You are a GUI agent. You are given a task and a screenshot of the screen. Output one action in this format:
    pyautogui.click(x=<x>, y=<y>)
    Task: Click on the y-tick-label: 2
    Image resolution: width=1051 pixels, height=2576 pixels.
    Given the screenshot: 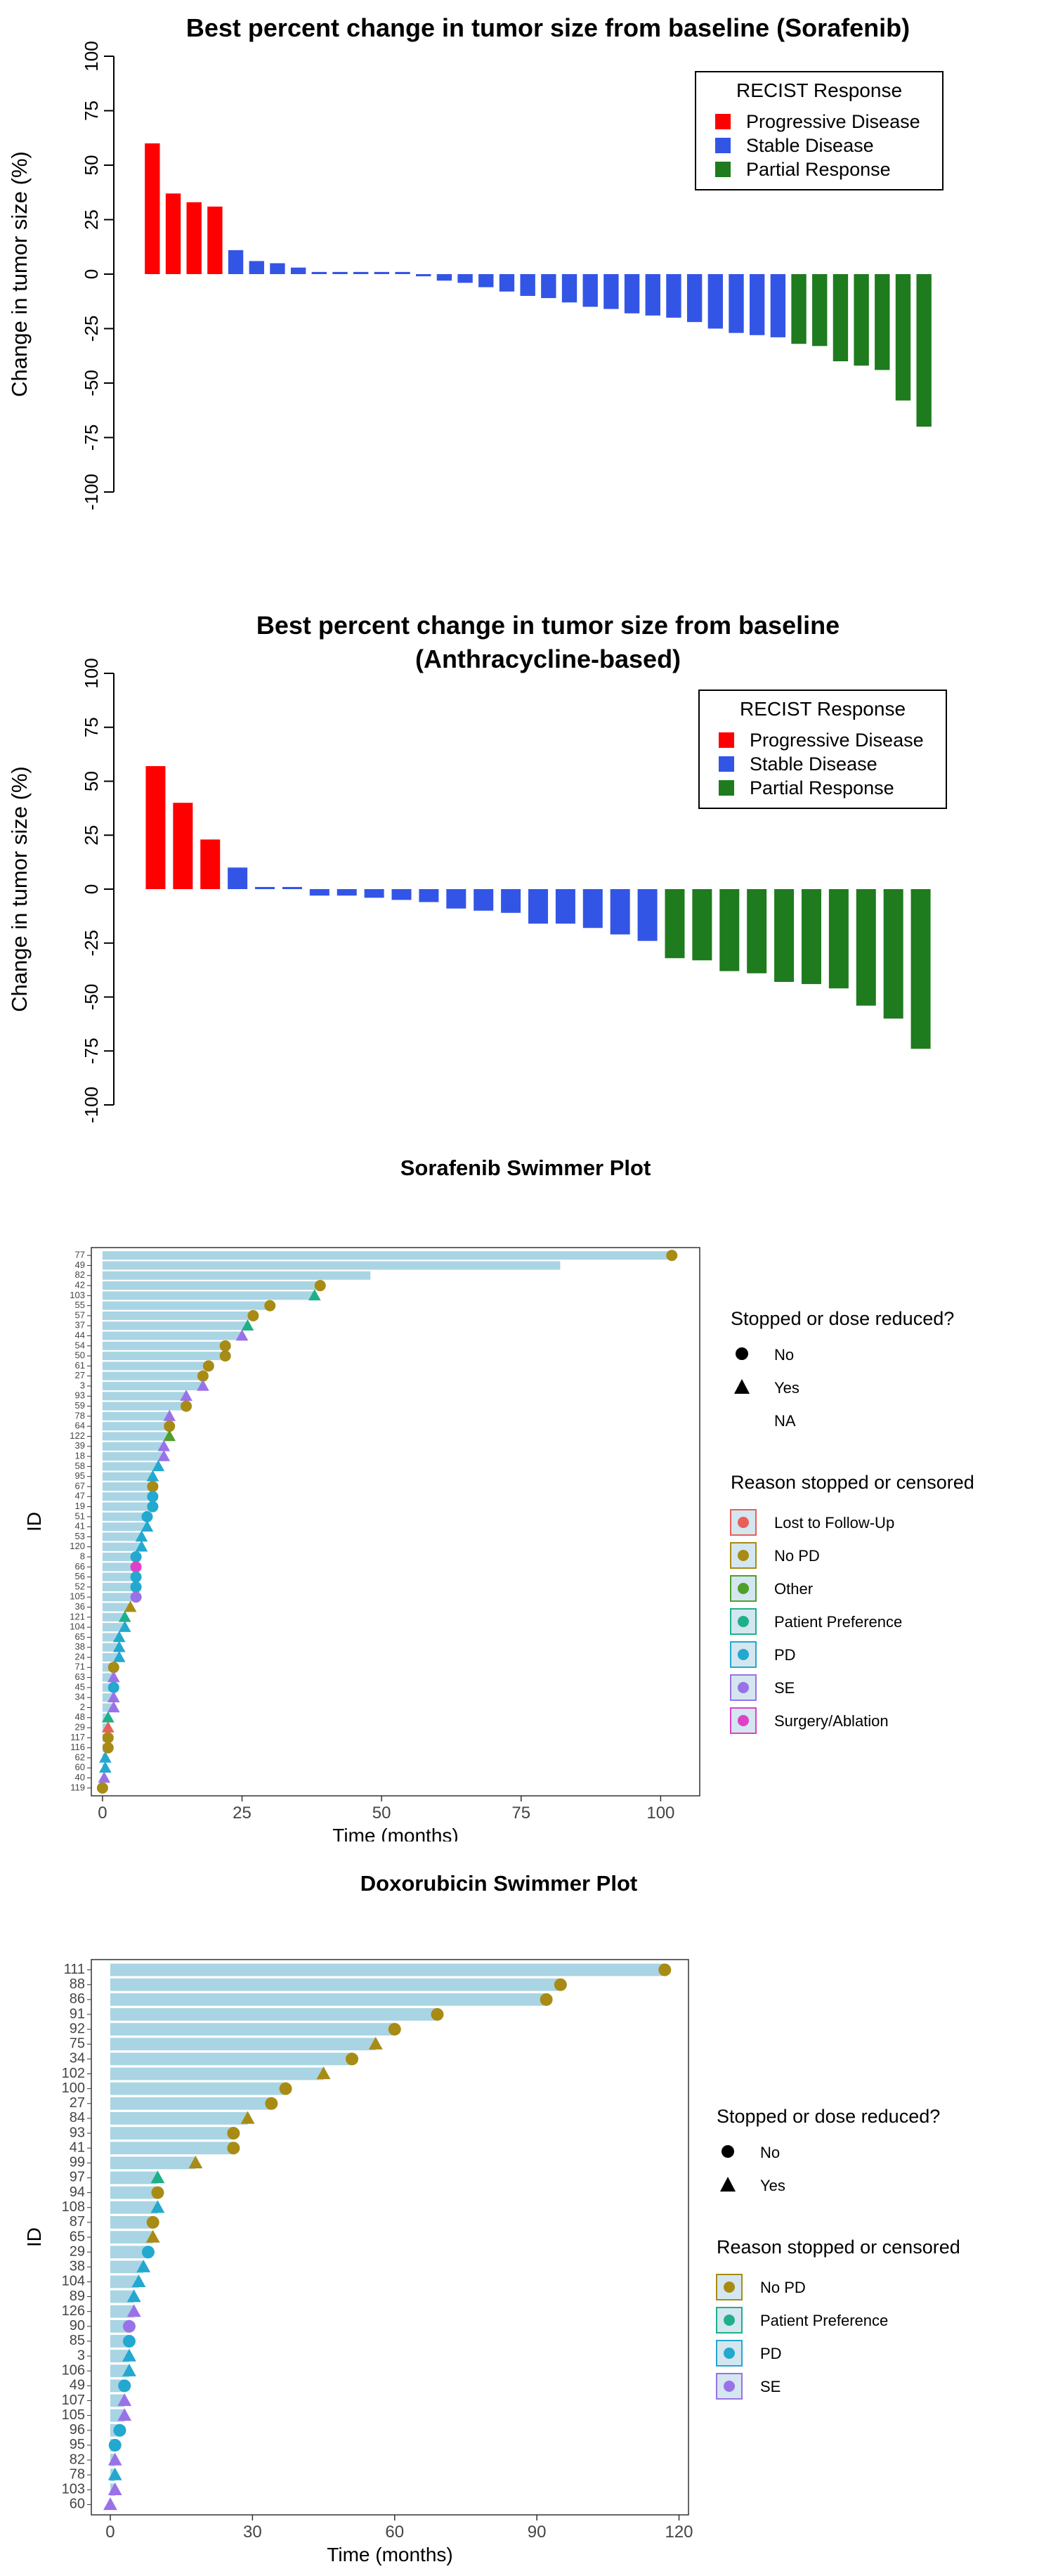 What is the action you would take?
    pyautogui.click(x=82, y=1707)
    